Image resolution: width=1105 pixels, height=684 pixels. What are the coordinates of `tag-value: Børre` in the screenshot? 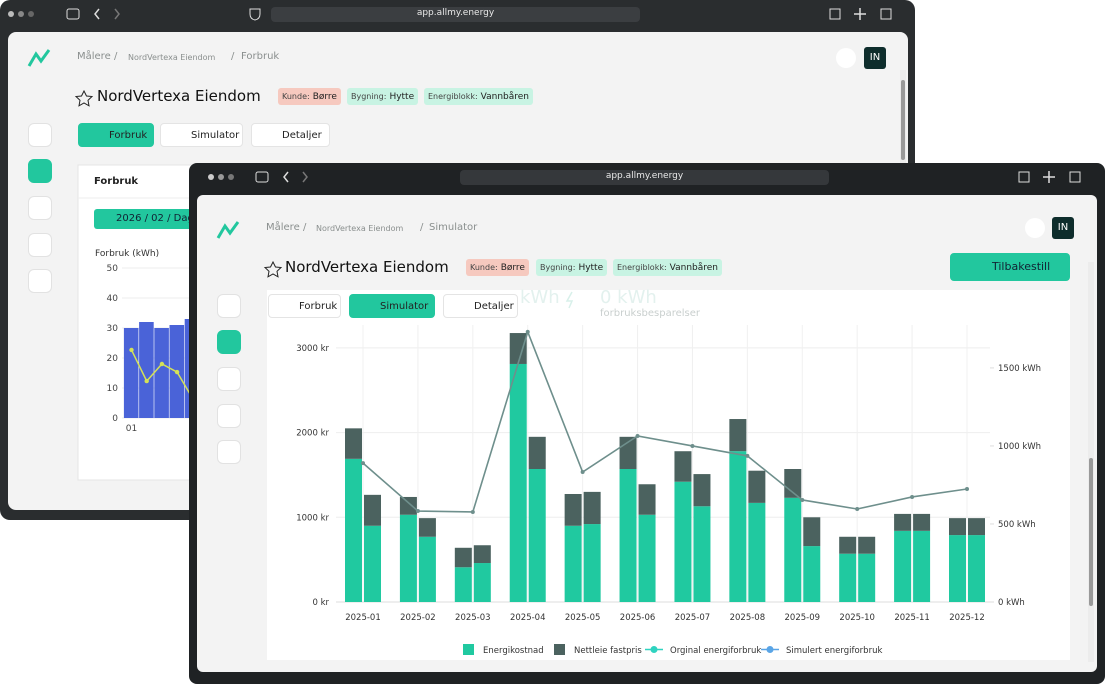 It's located at (512, 268).